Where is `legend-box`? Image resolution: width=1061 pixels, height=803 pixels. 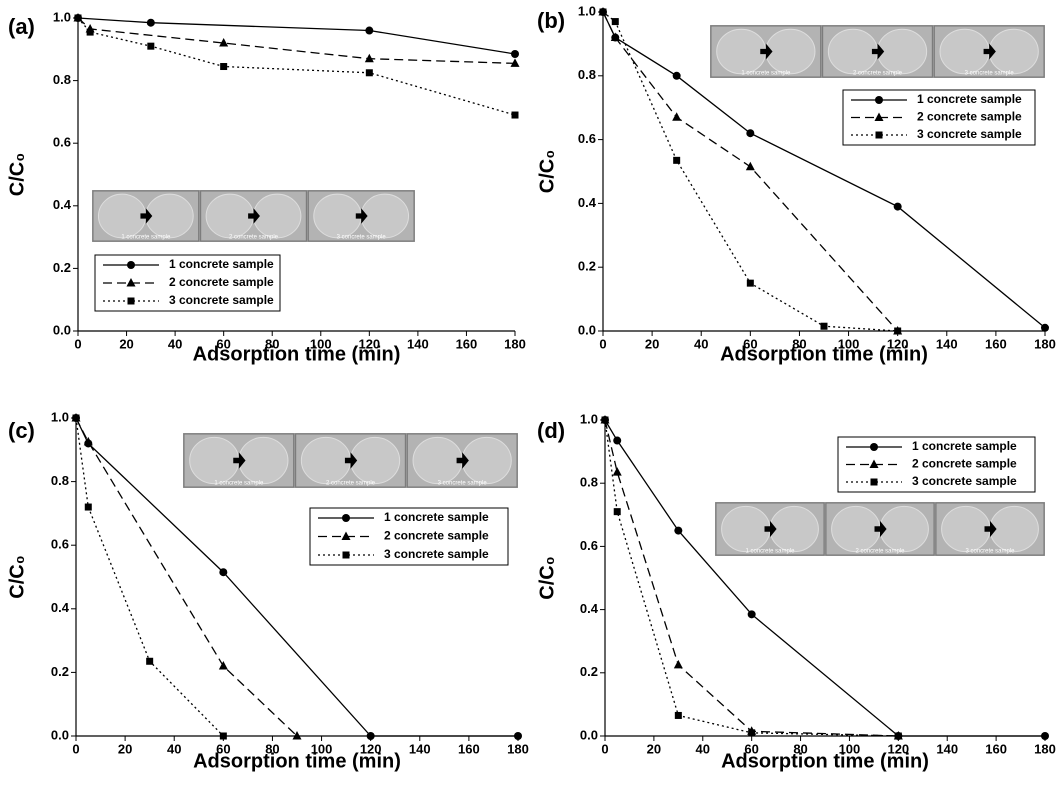
legend-box is located at coordinates (939, 117).